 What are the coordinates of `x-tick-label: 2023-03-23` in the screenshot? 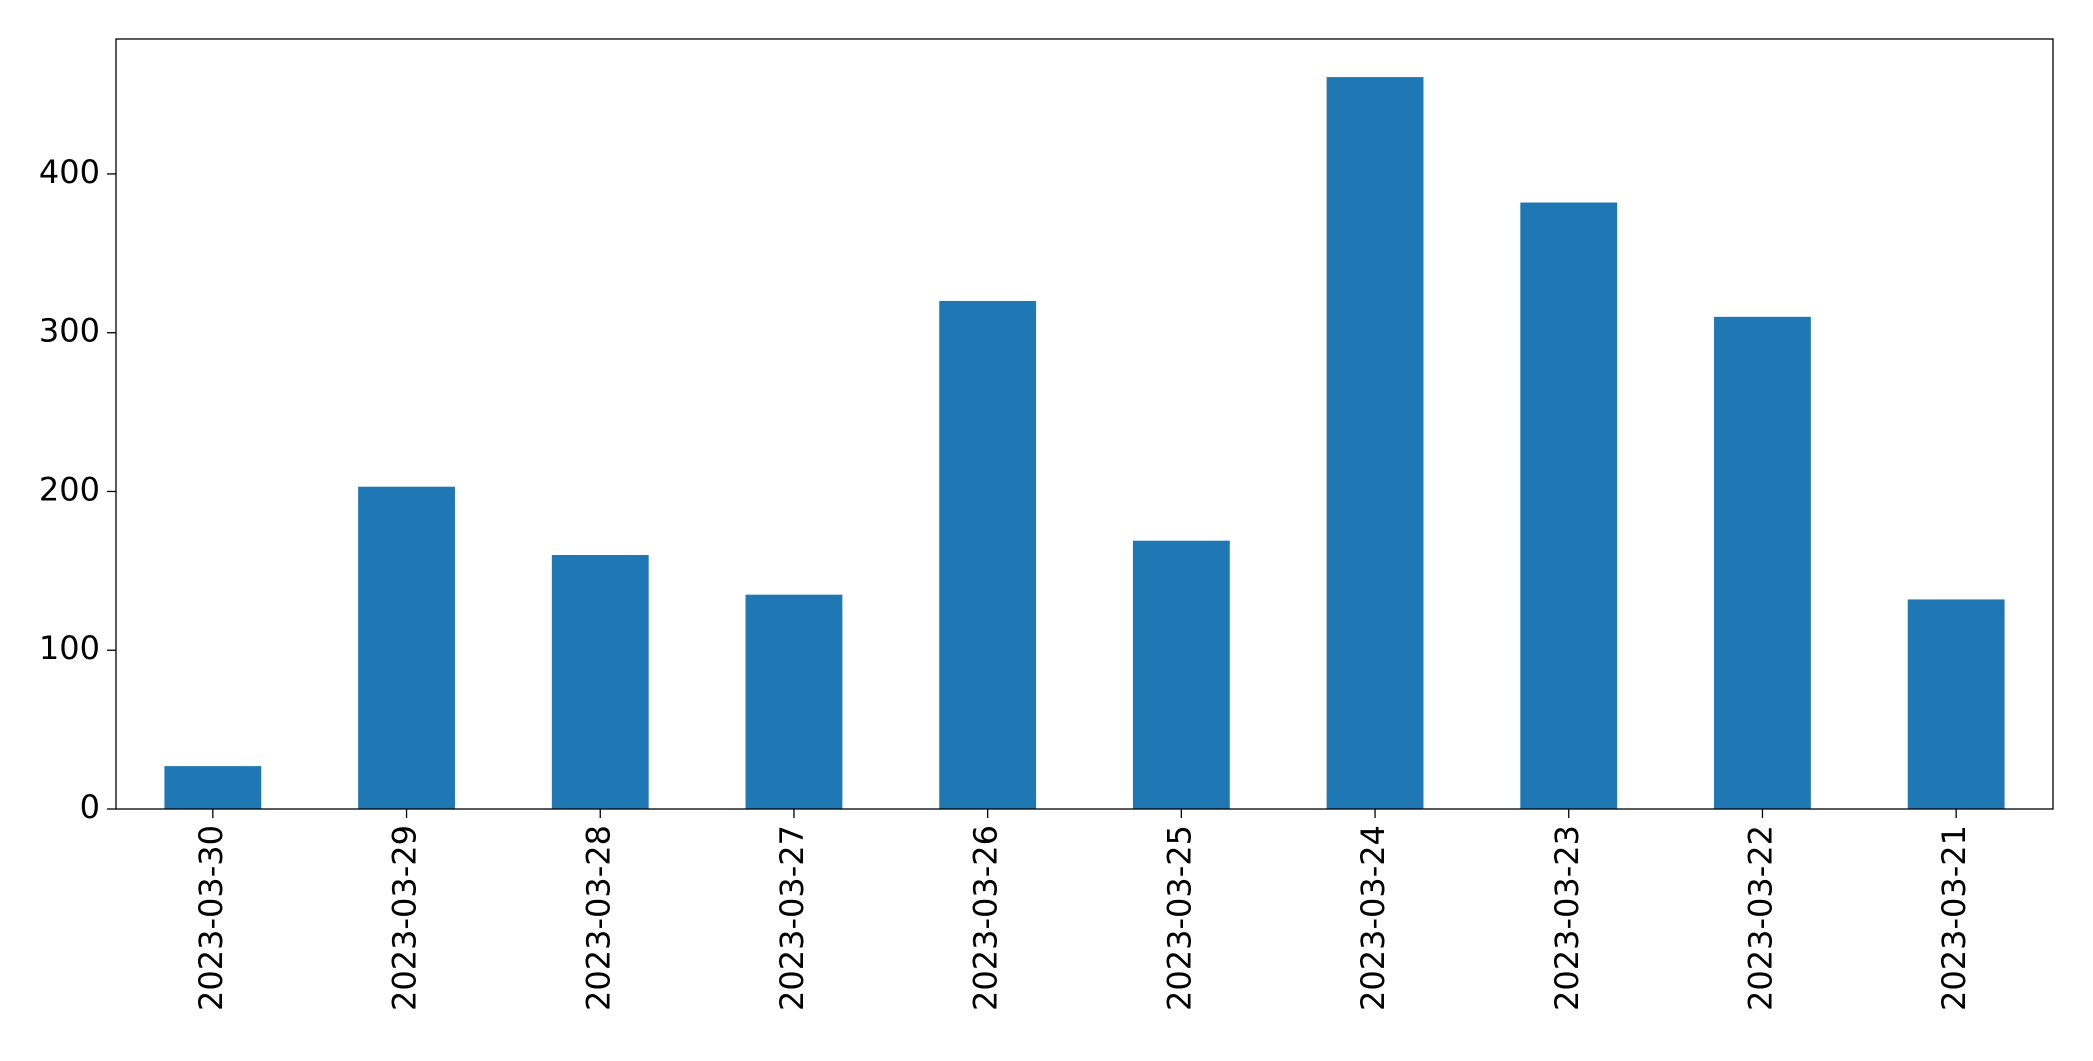 It's located at (1567, 918).